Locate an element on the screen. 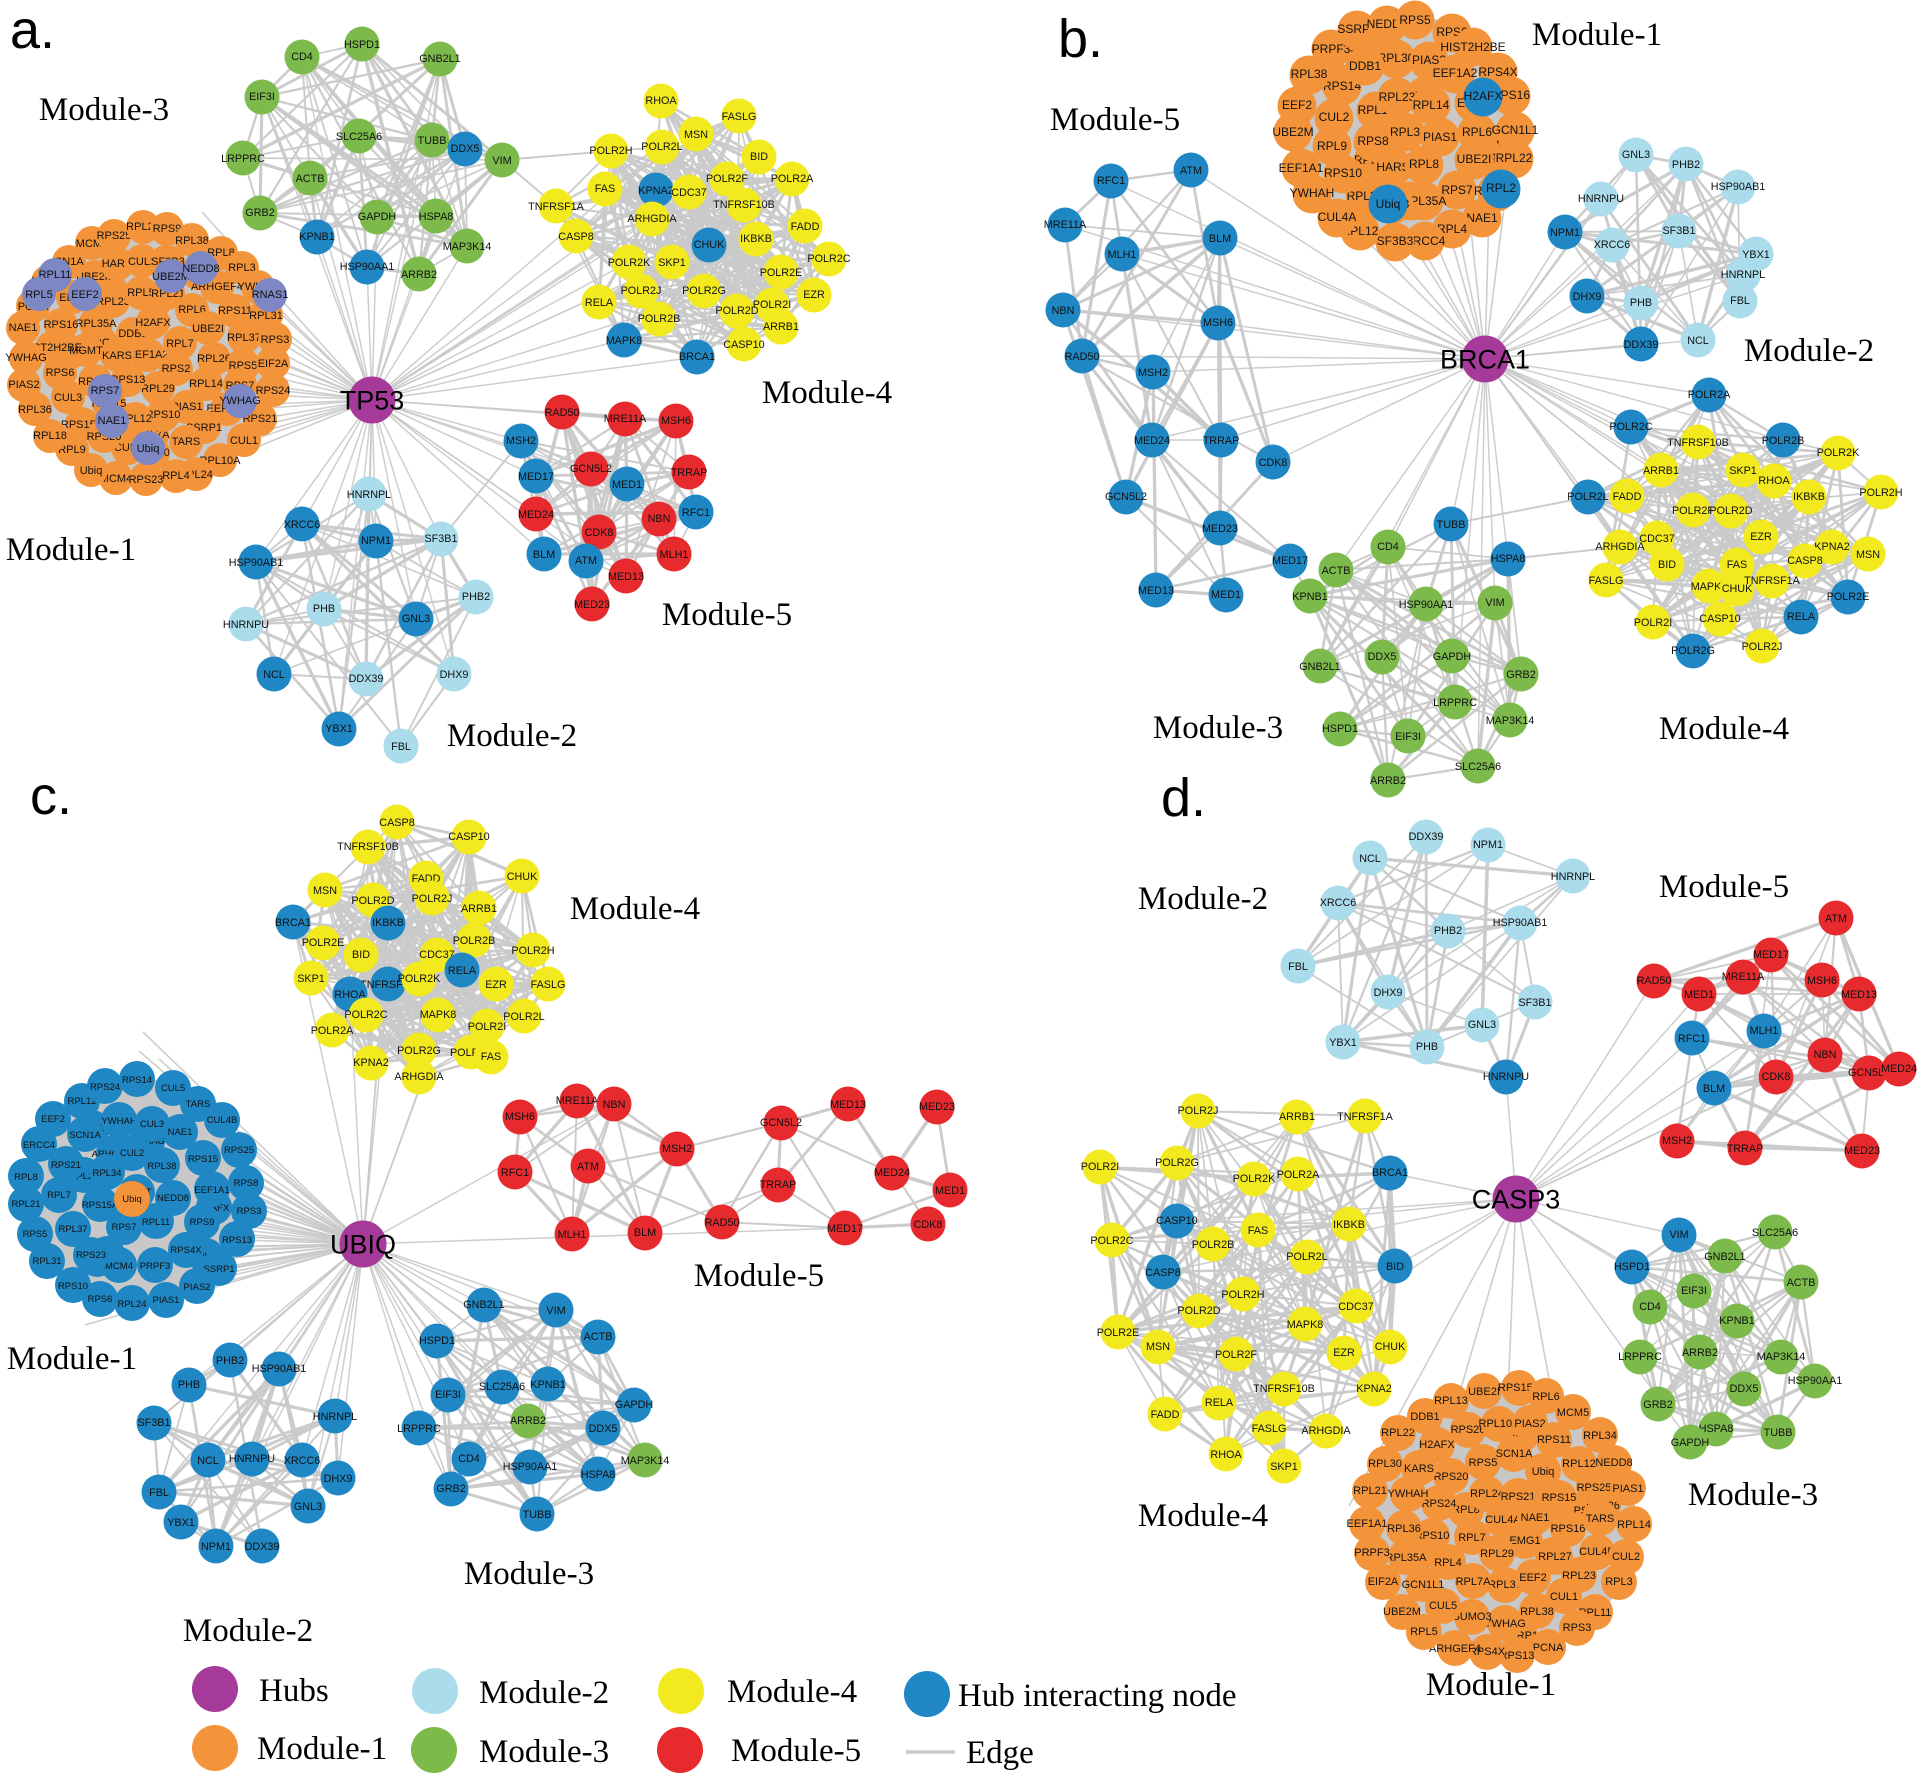 This screenshot has height=1780, width=1923. svg-text: RPS10 is located at coordinates (1343, 173).